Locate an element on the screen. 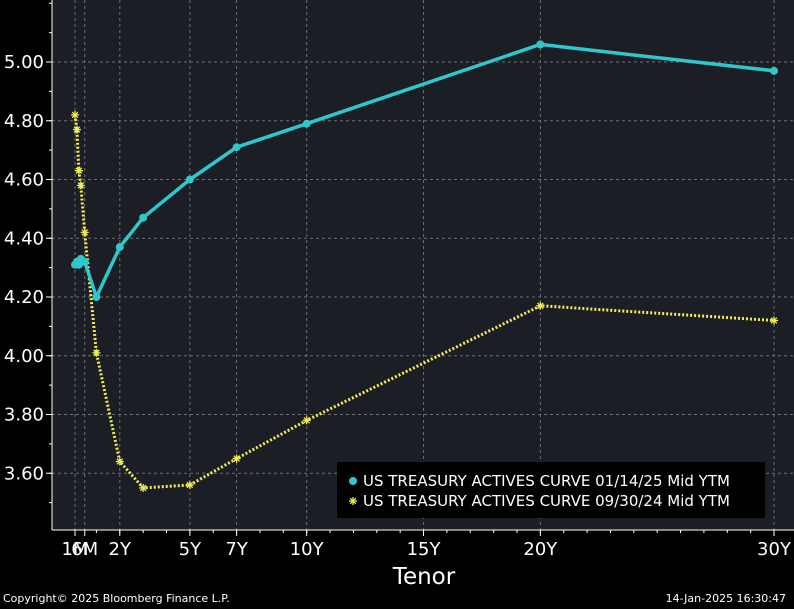  x-tick-label: 10Y is located at coordinates (307, 549).